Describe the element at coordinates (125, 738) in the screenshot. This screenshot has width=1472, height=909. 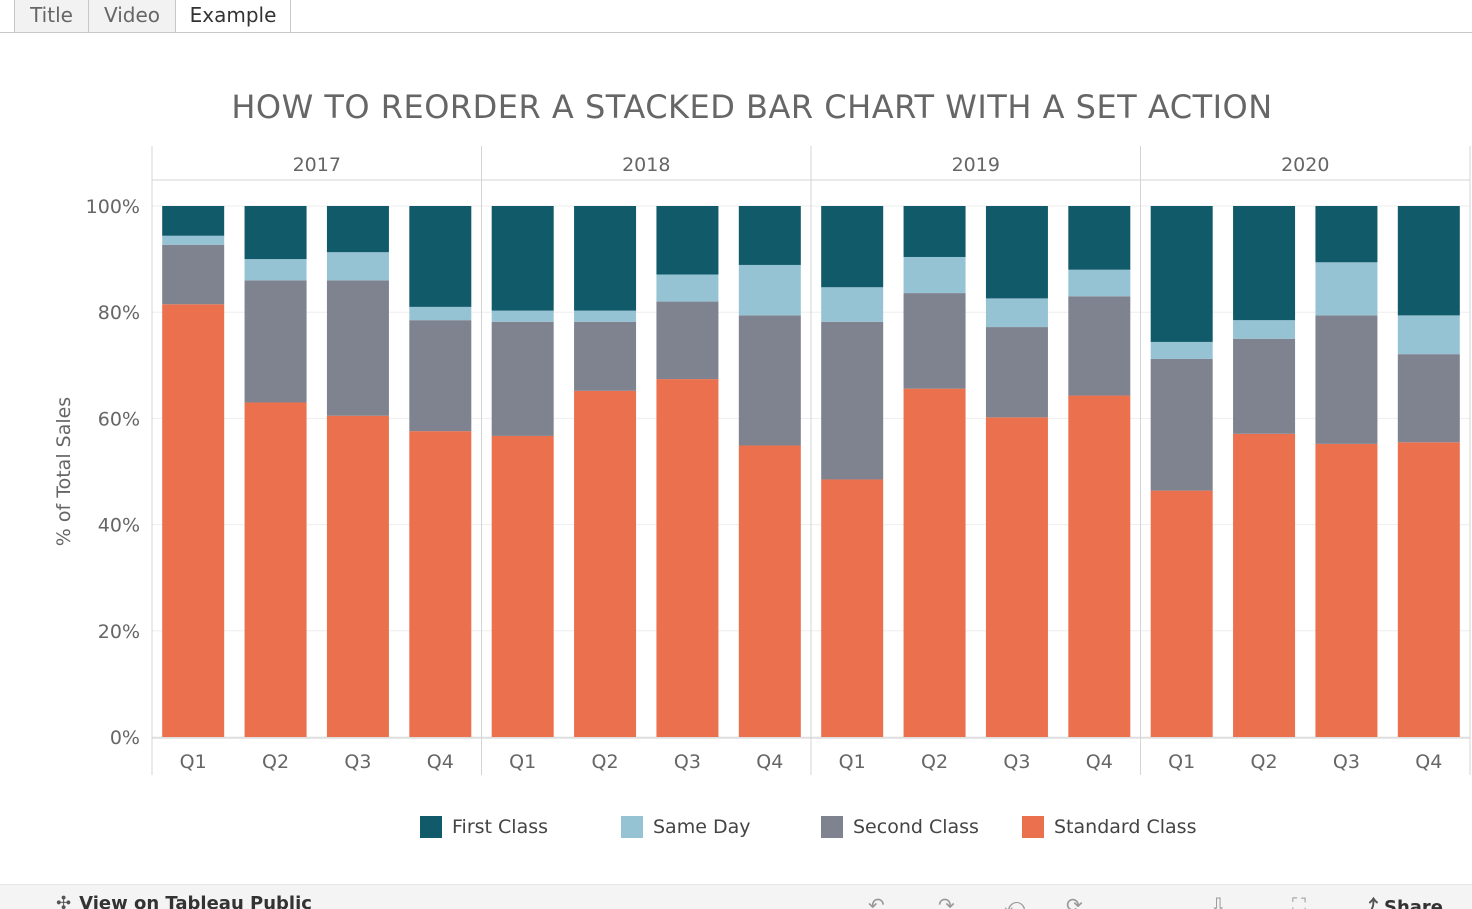
I see `y-tick-label: 0%` at that location.